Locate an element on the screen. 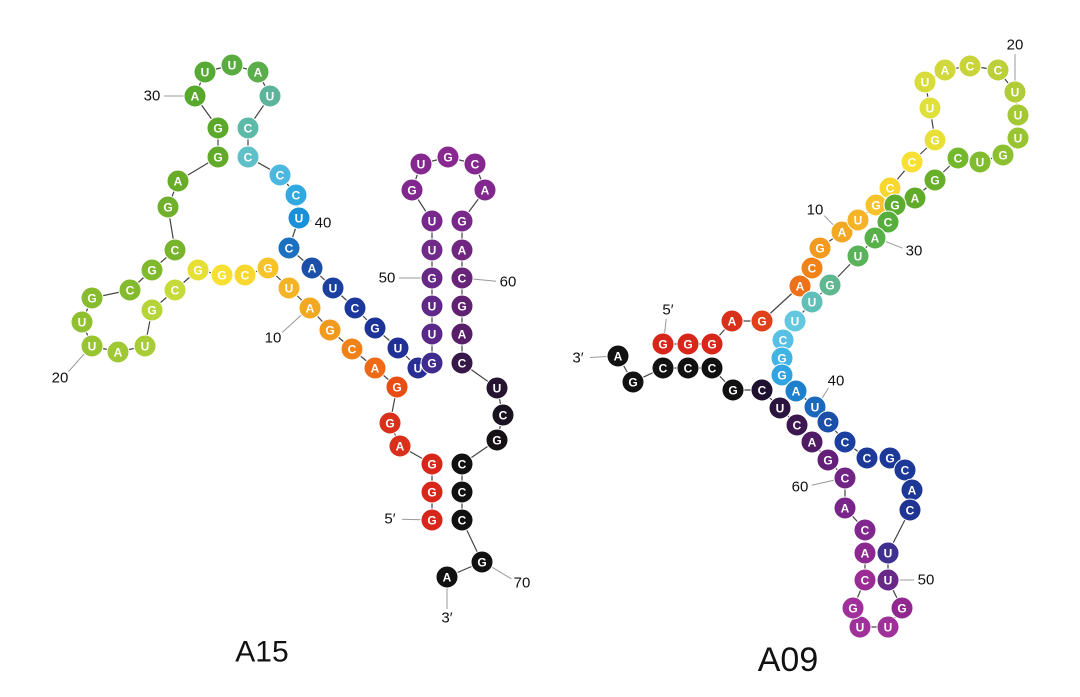  position-number: 20 is located at coordinates (1015, 45).